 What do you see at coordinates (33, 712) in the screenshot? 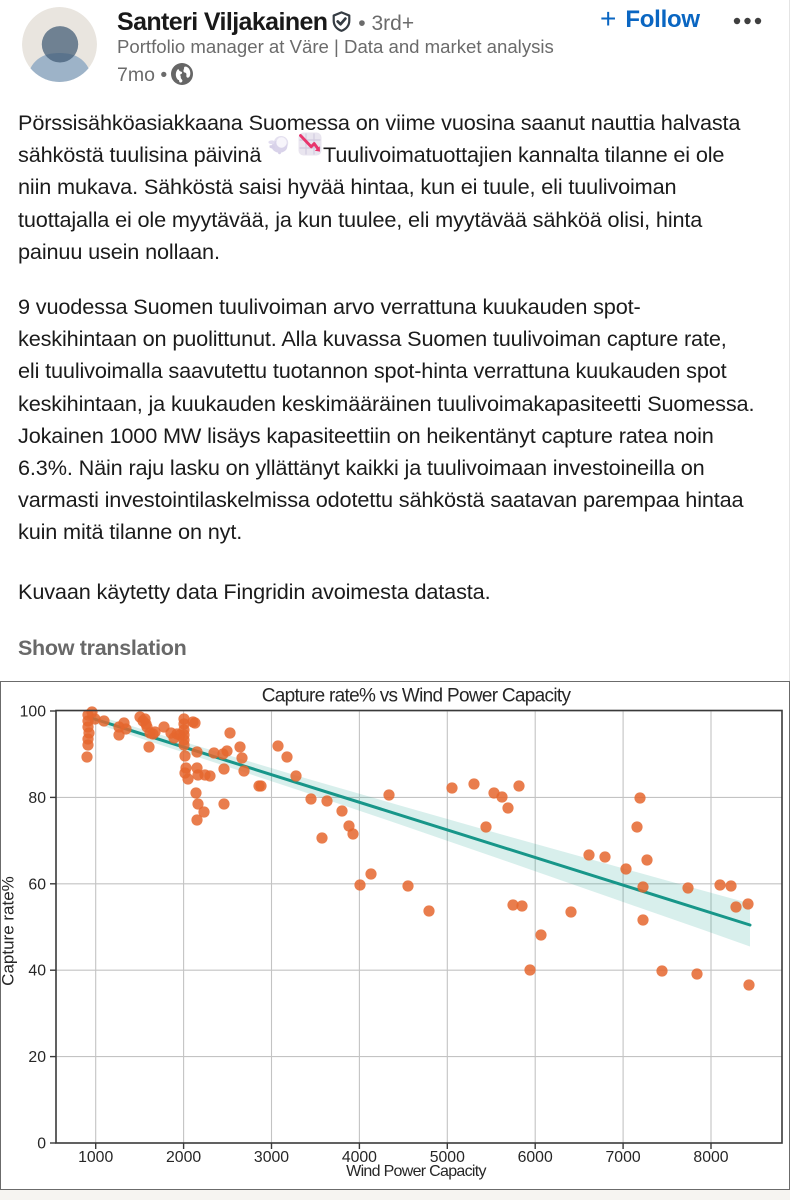
I see `svg-text: 100` at bounding box center [33, 712].